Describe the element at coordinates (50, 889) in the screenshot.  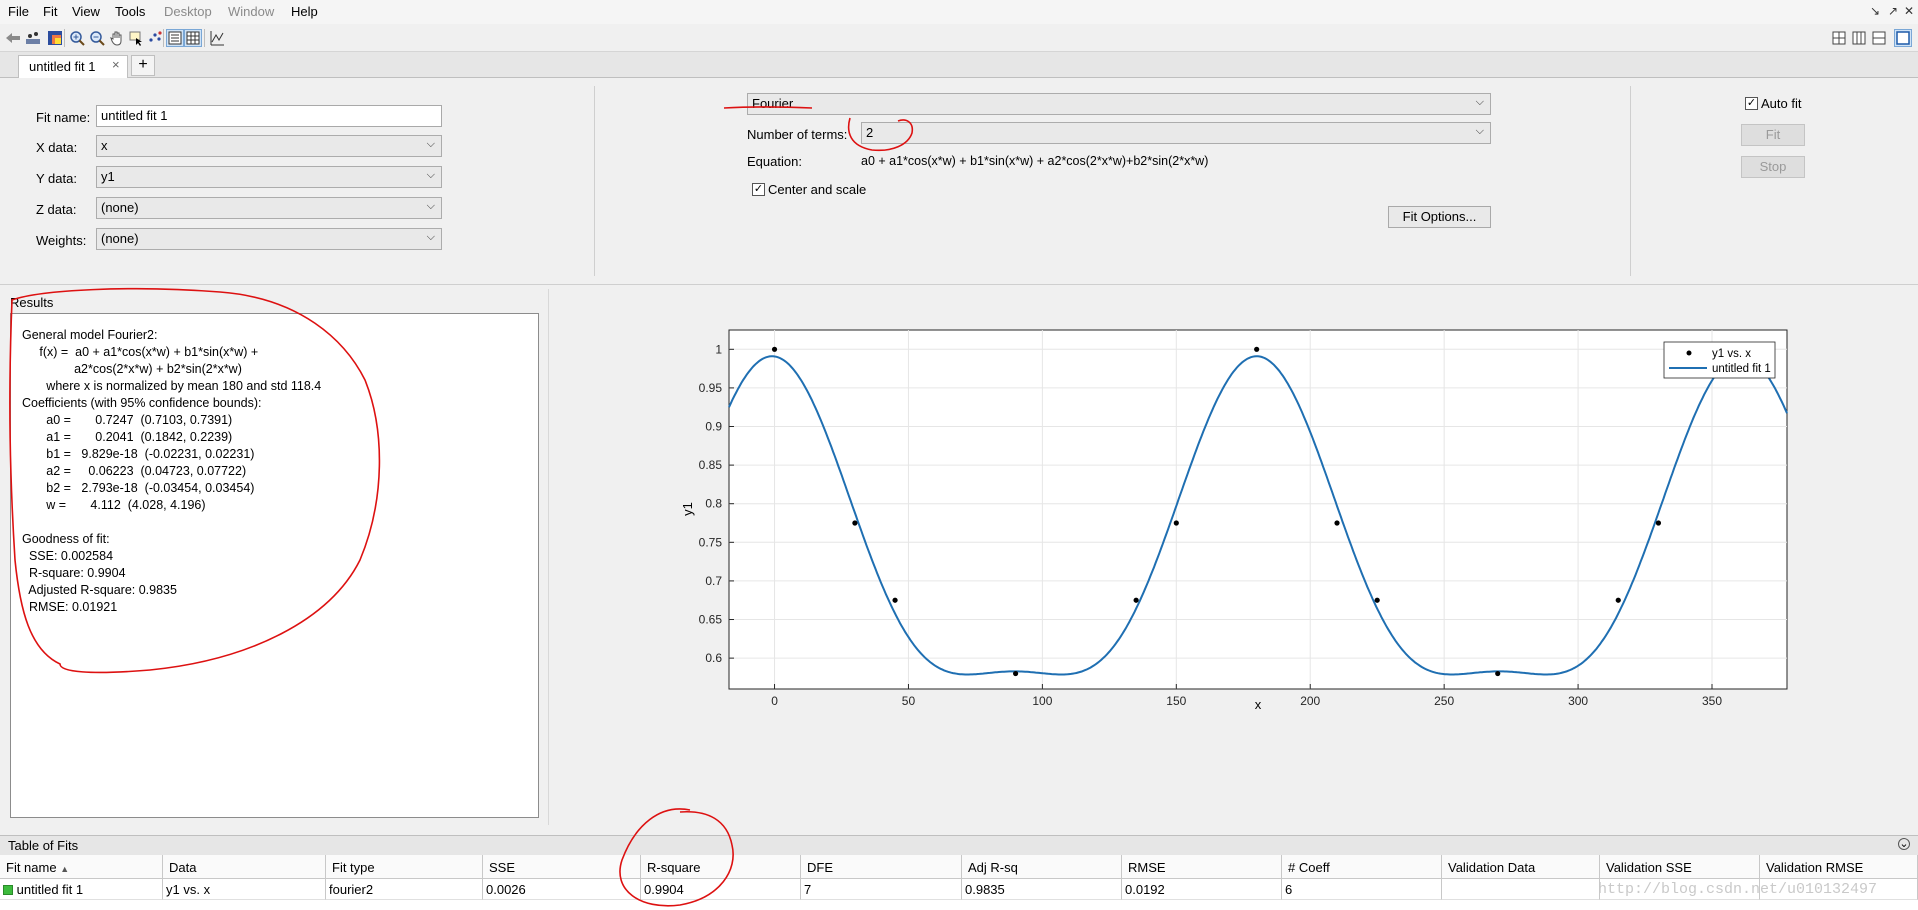
I see `cell-text: untitled fit 1` at that location.